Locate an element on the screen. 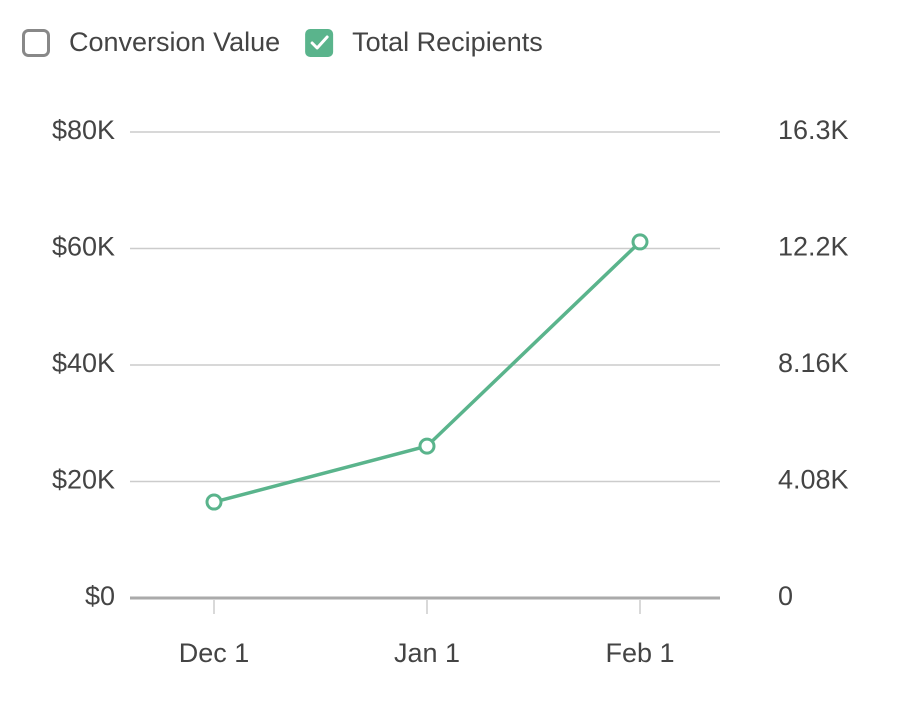 The height and width of the screenshot is (718, 912). x-tick-label: Dec 1 is located at coordinates (214, 653).